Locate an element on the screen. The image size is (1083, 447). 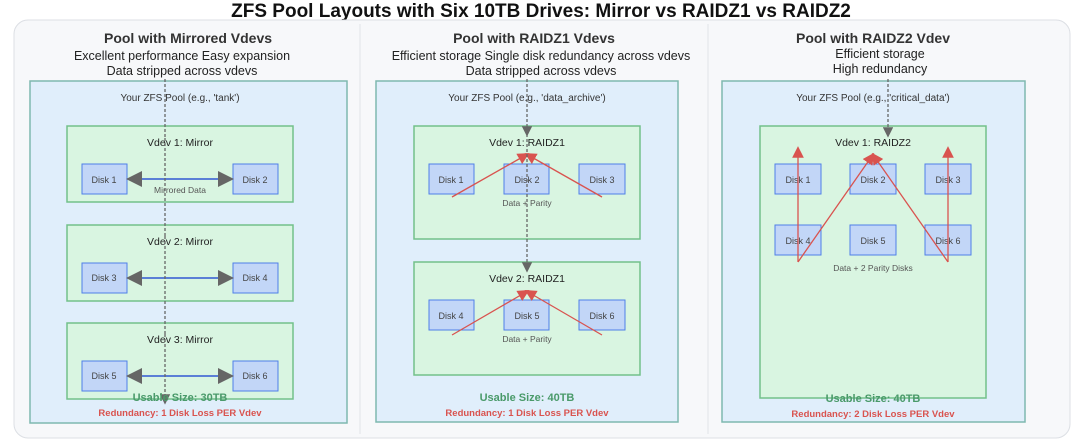
usable-size: Usable Size: 30TB is located at coordinates (180, 398).